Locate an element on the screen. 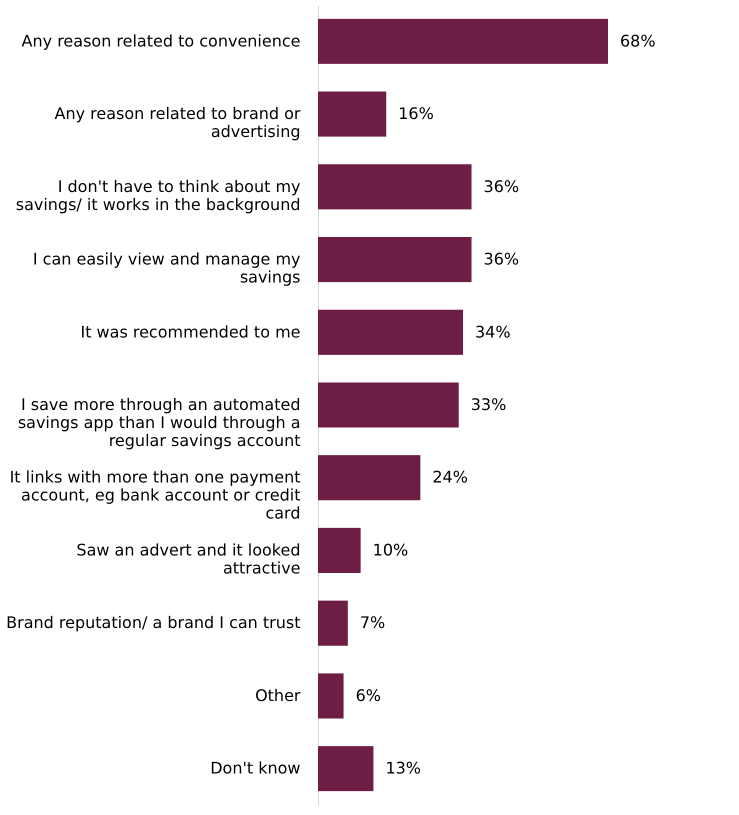 The image size is (739, 815). y-tick-label: I can easily view and manage my savings is located at coordinates (166, 268).